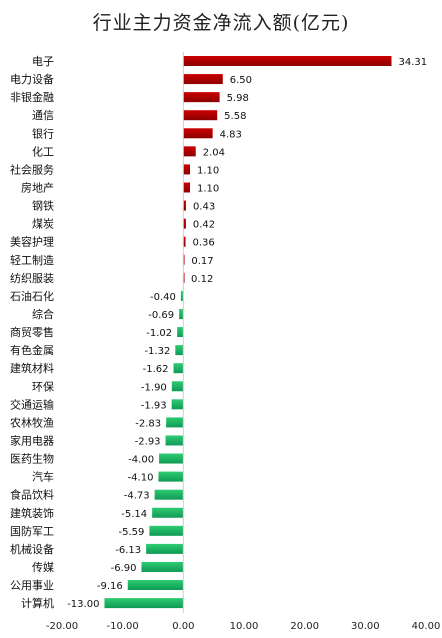  What do you see at coordinates (124, 568) in the screenshot?
I see `data-label: -6.90` at bounding box center [124, 568].